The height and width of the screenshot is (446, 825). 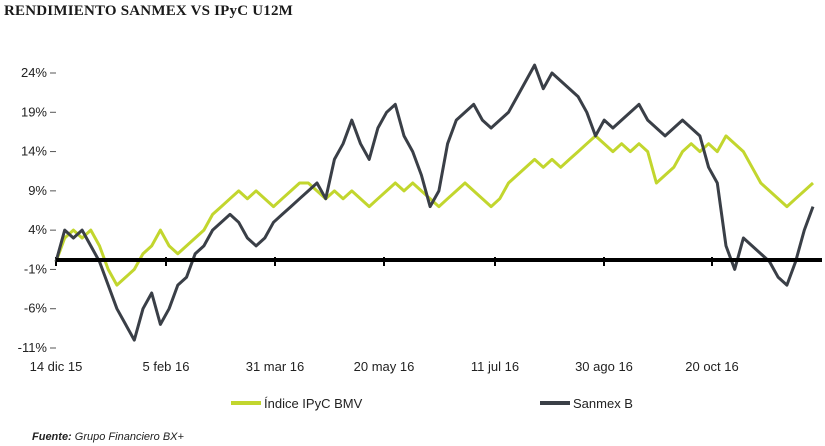 What do you see at coordinates (603, 403) in the screenshot?
I see `legend-label: Sanmex B` at bounding box center [603, 403].